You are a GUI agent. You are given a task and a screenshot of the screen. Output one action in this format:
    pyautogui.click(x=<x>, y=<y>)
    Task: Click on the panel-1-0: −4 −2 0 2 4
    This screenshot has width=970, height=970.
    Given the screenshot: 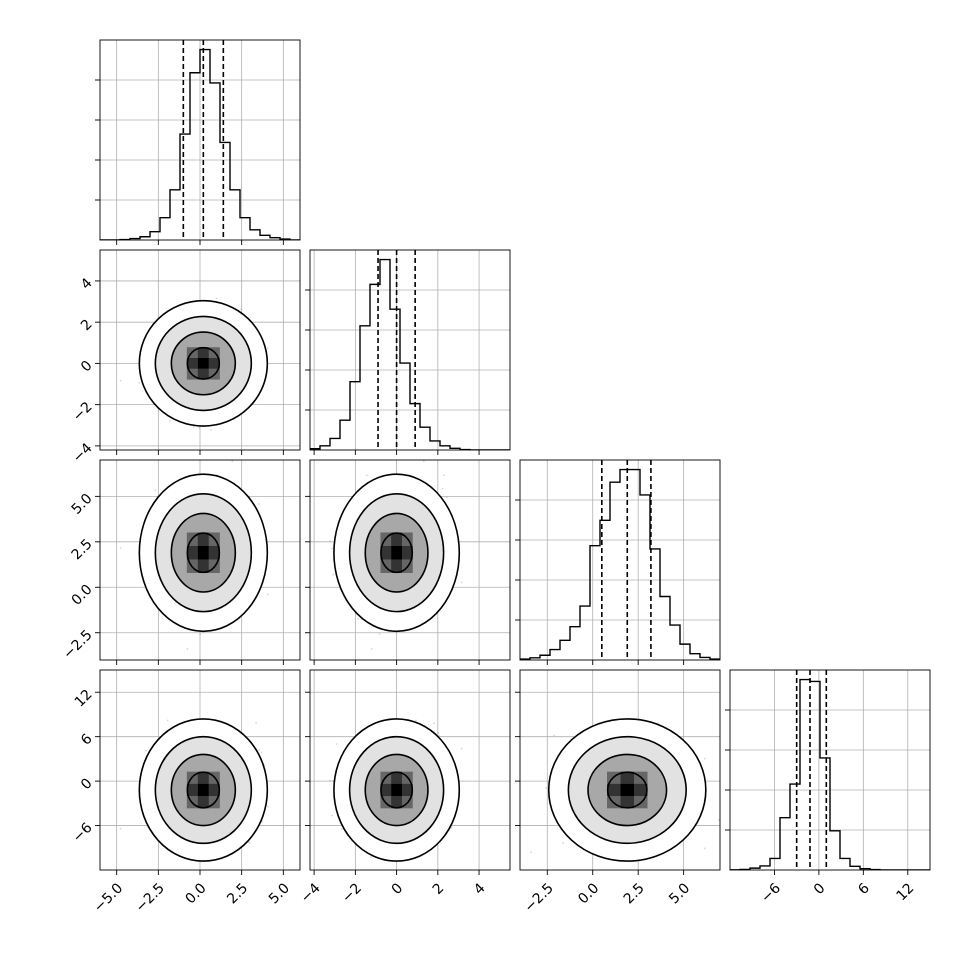 What is the action you would take?
    pyautogui.click(x=185, y=357)
    